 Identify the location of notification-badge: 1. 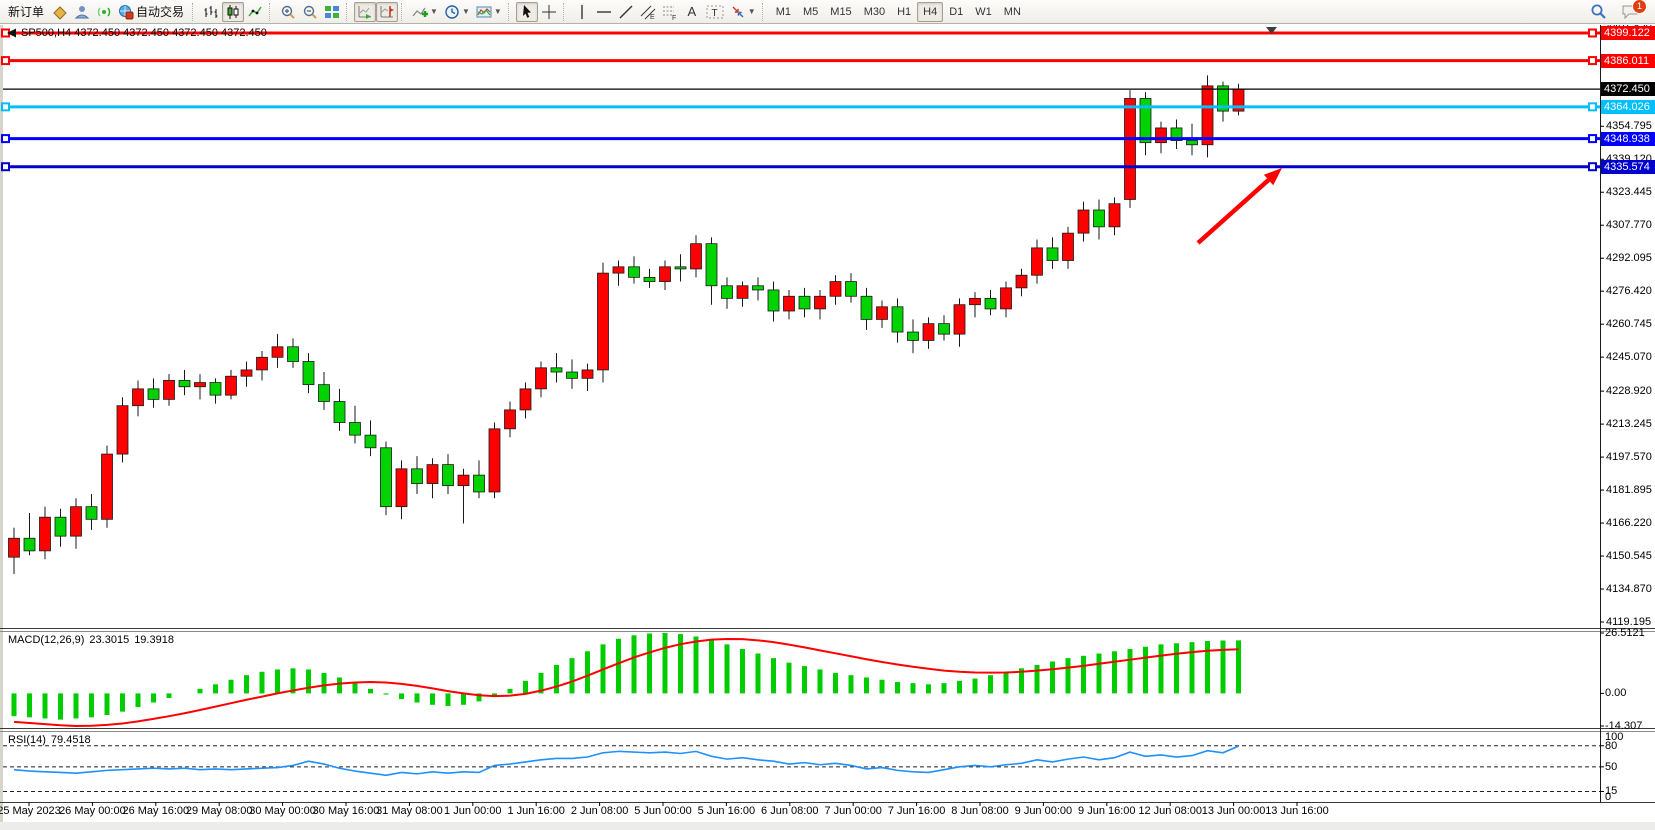
(1639, 7).